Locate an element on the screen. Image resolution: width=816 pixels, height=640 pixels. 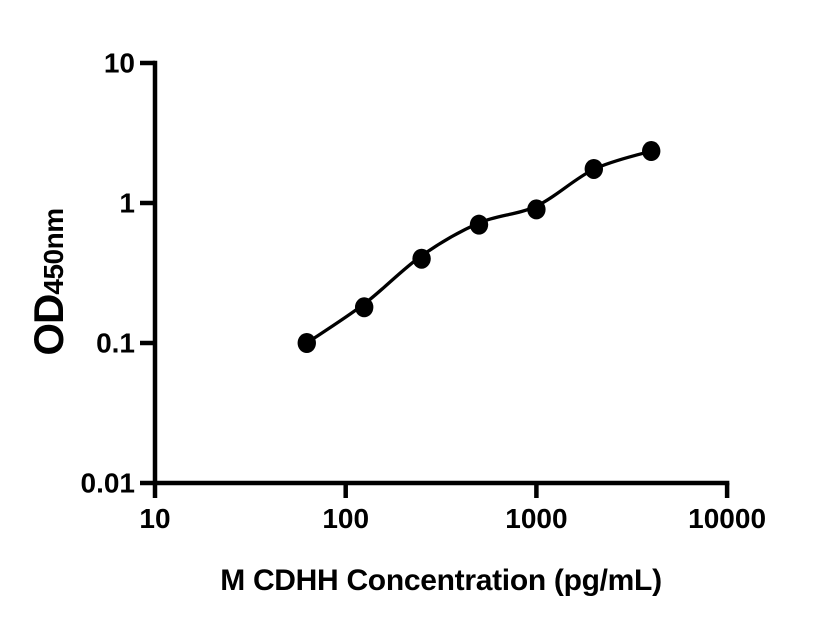
y-tick-label-0.01: 0.01 is located at coordinates (108, 483).